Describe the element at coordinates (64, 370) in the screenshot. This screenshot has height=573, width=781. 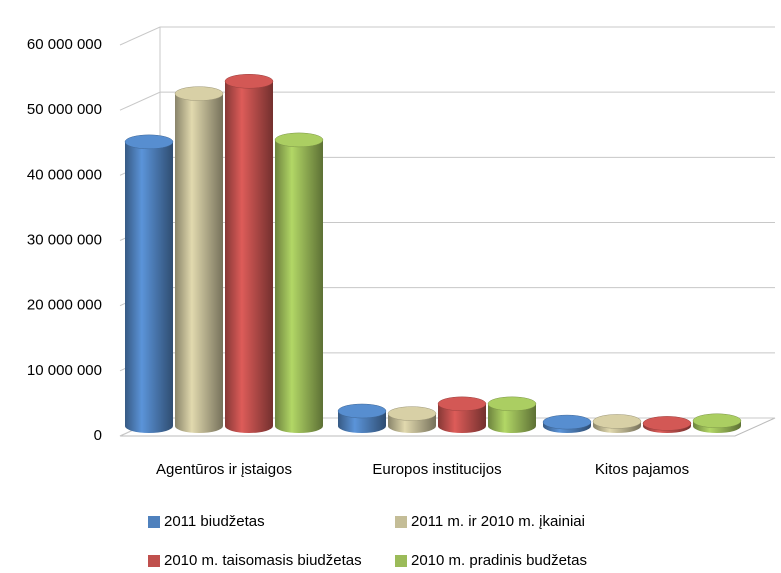
I see `y-tick-label: 10 000 000` at that location.